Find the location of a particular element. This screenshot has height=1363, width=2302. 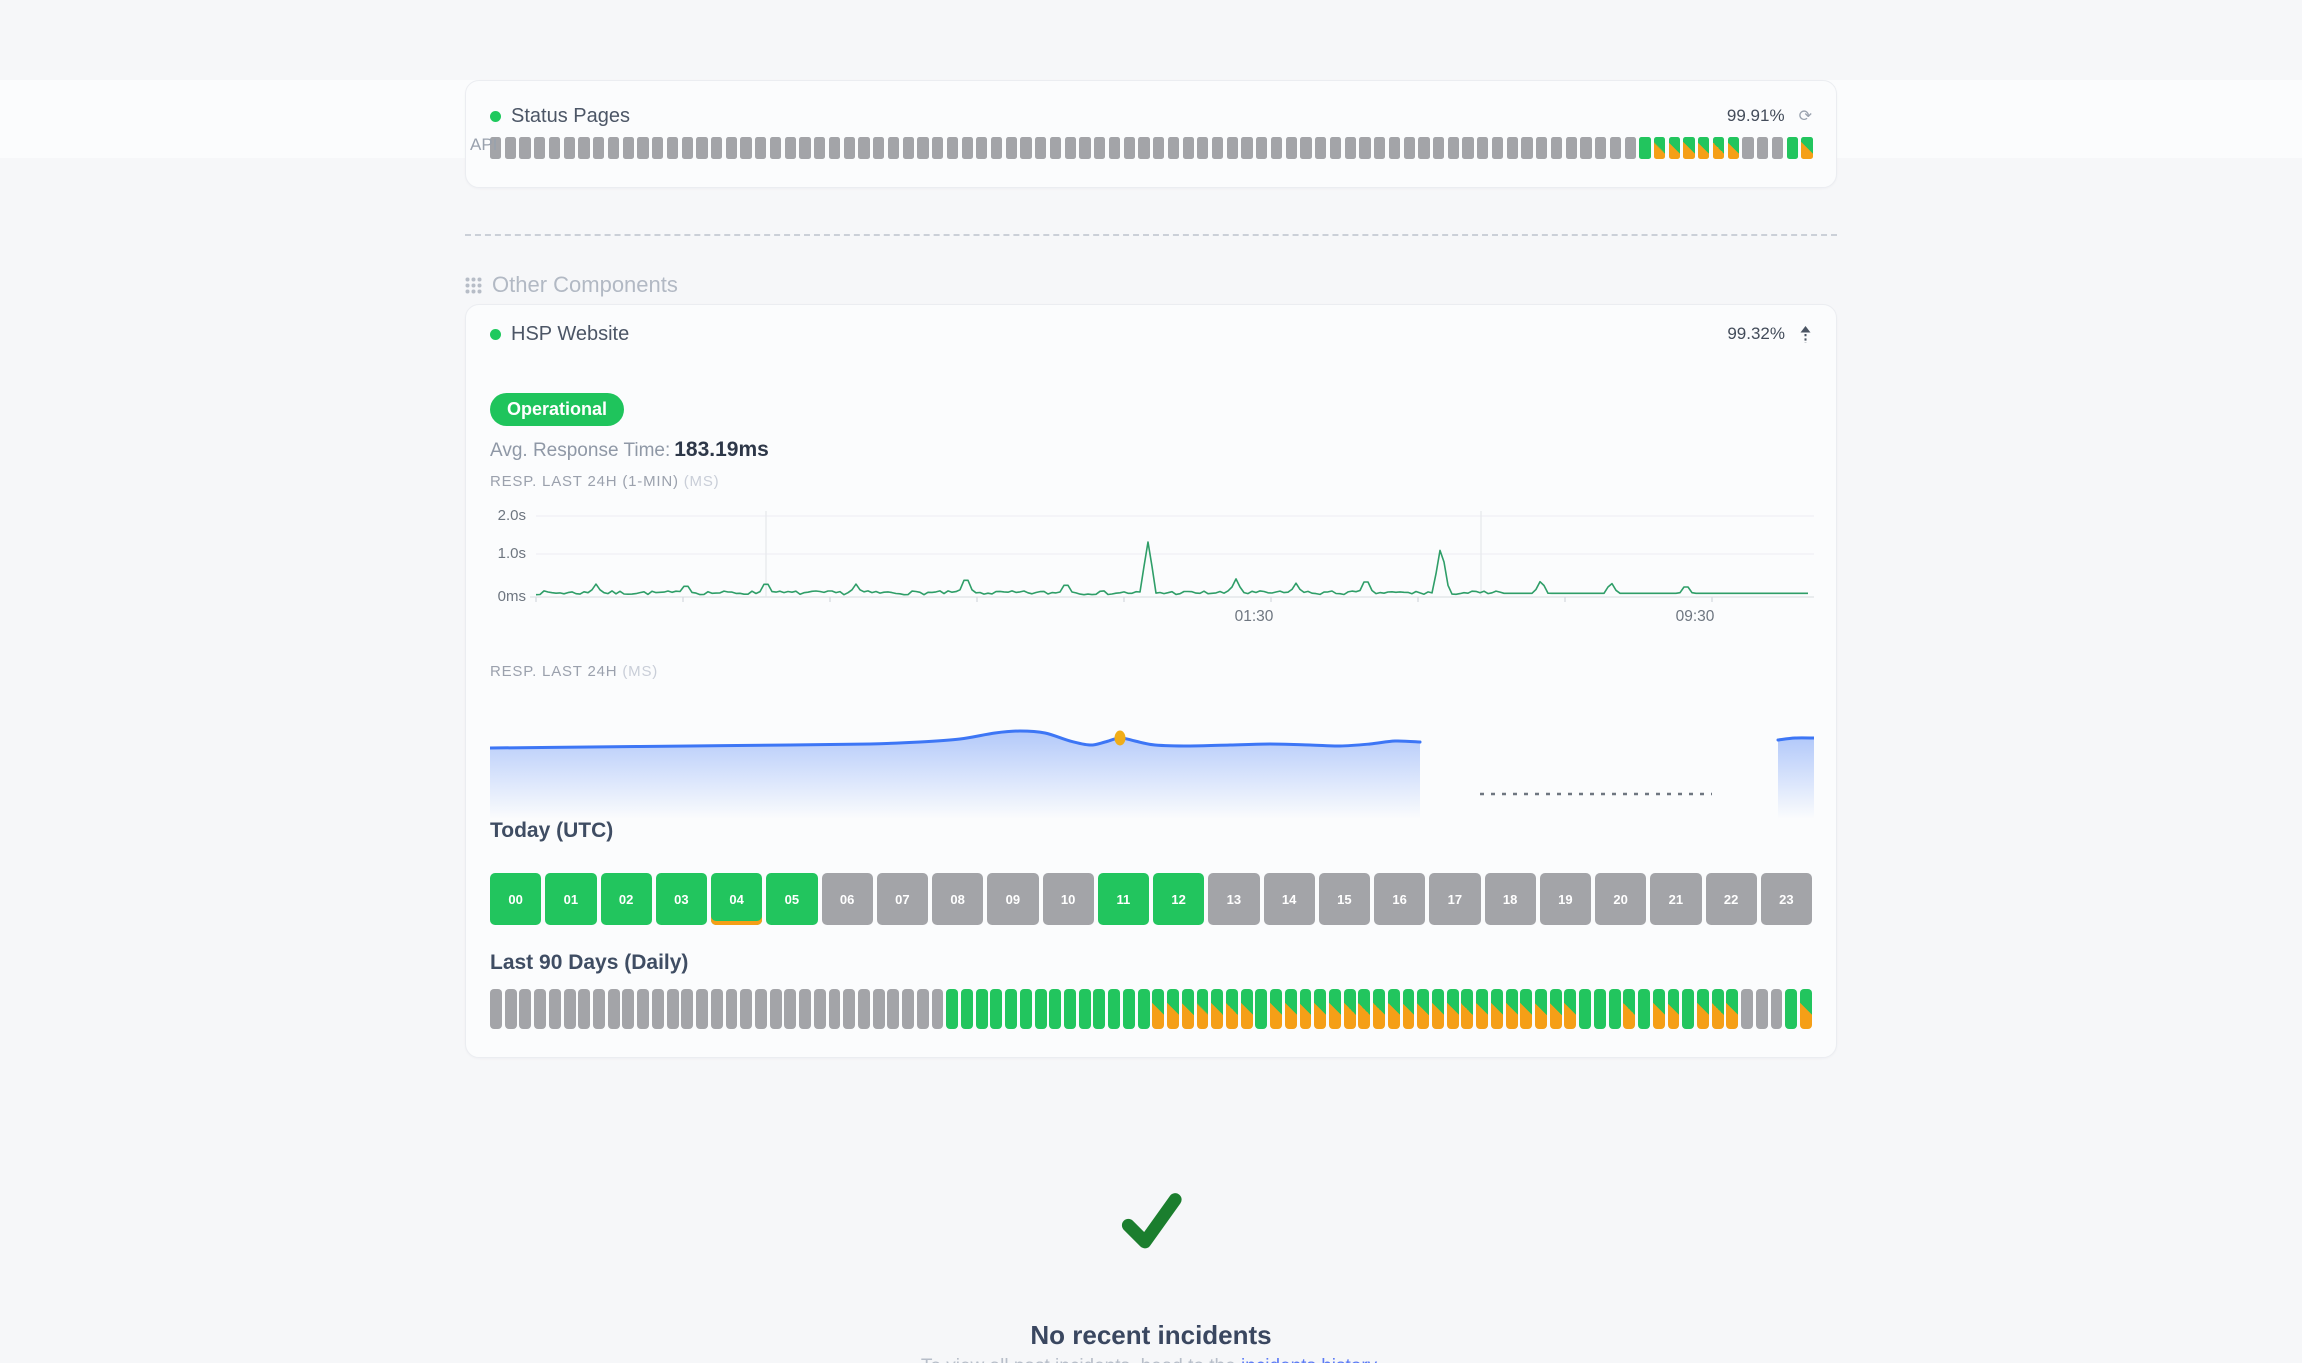

hour-block-04: 04 is located at coordinates (737, 899).